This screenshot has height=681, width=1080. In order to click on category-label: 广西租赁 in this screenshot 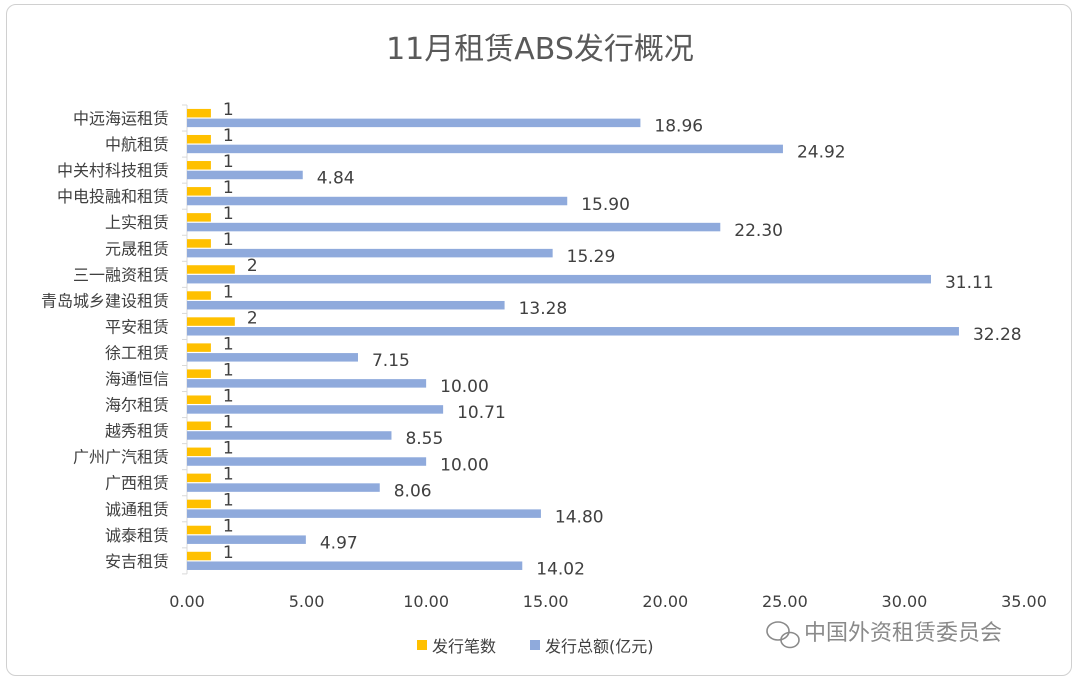, I will do `click(137, 483)`.